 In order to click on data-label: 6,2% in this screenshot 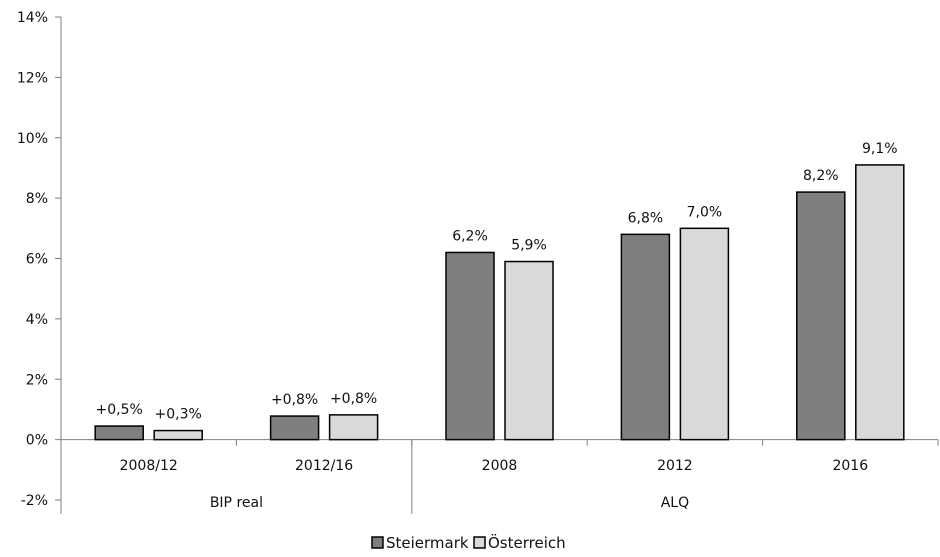, I will do `click(470, 236)`.